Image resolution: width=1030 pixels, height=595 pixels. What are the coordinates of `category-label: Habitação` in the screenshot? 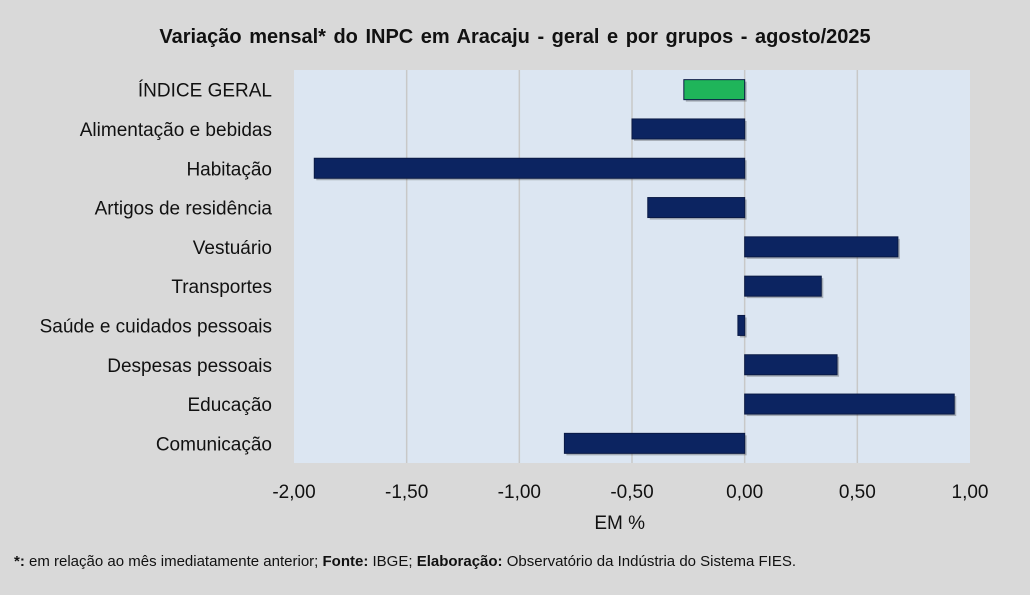 It's located at (229, 169).